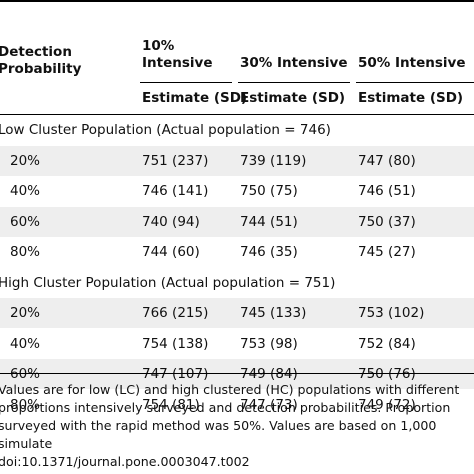 This screenshot has width=474, height=474. I want to click on estimate-cell: 750 (75), so click(269, 191).